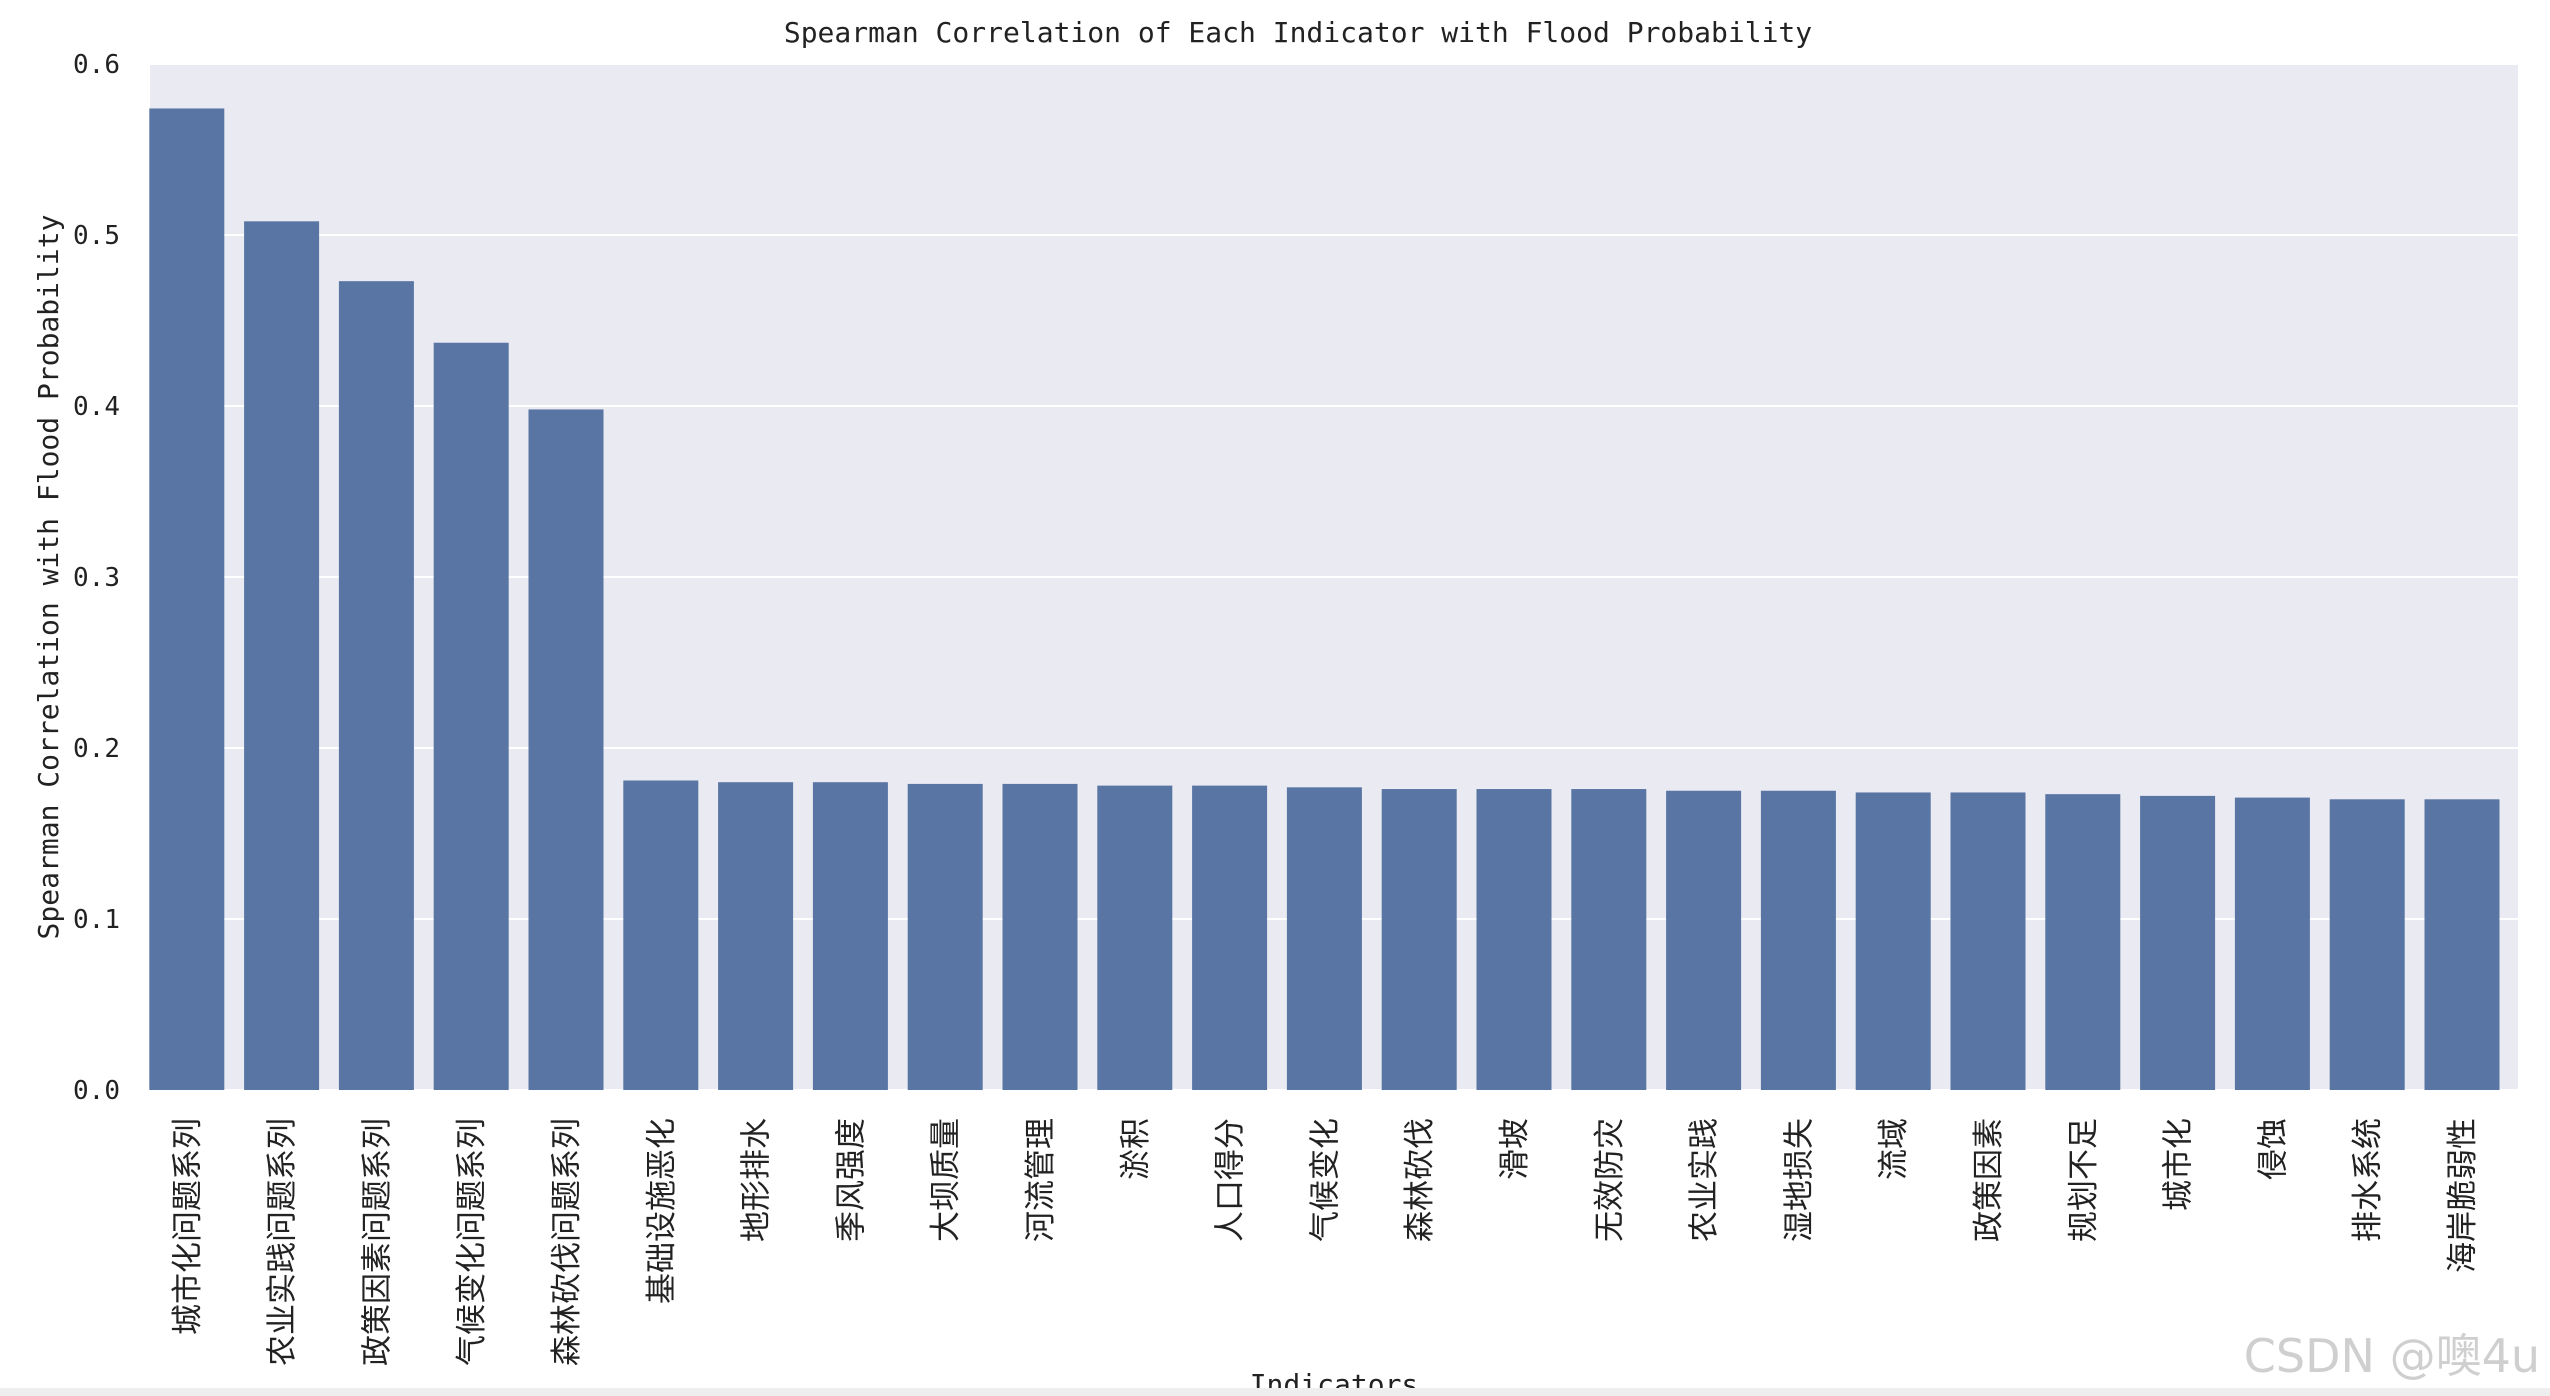 The width and height of the screenshot is (2550, 1396). I want to click on x-tick-label: 滑坡, so click(1515, 1149).